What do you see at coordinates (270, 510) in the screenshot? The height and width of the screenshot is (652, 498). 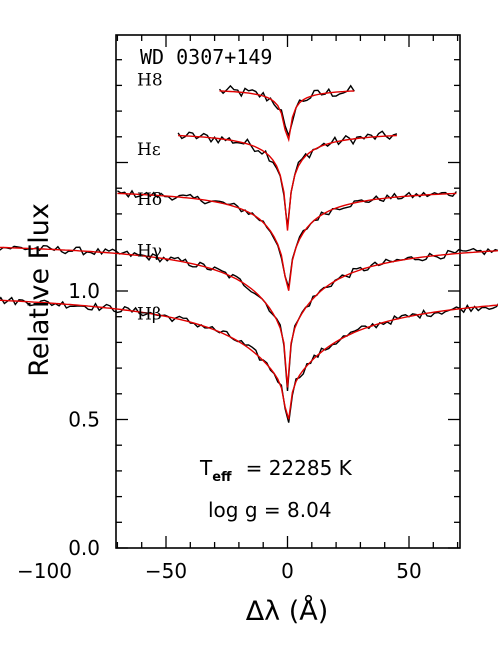 I see `logg-label: log g = 8.04` at bounding box center [270, 510].